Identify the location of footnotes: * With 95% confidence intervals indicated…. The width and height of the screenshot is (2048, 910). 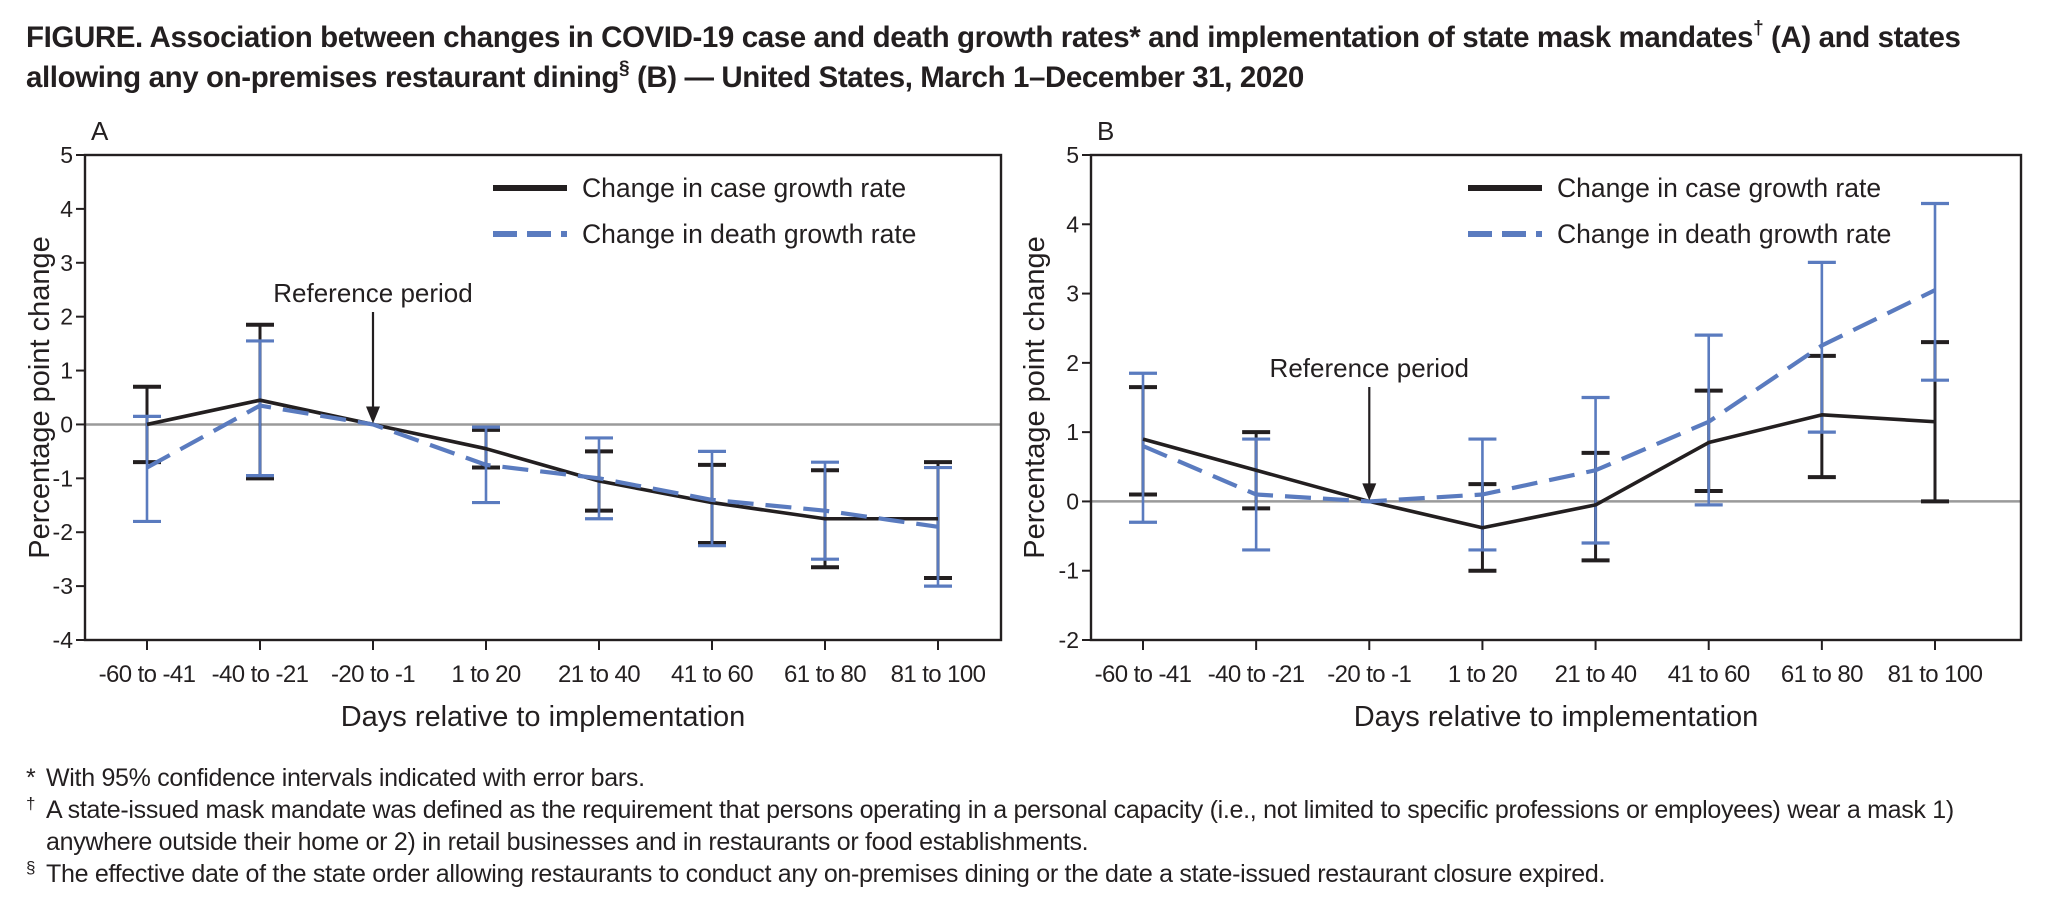
(1031, 826).